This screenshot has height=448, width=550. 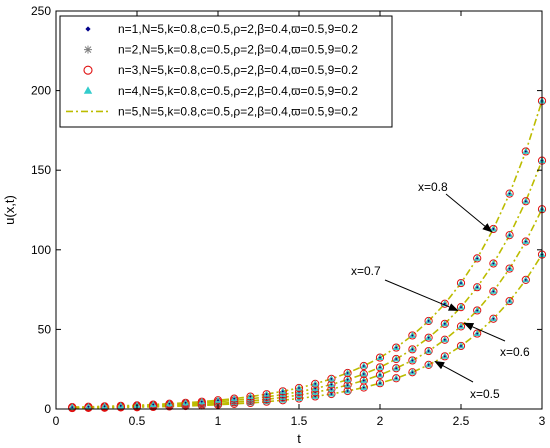 What do you see at coordinates (485, 394) in the screenshot?
I see `annotation-label: x=0.5` at bounding box center [485, 394].